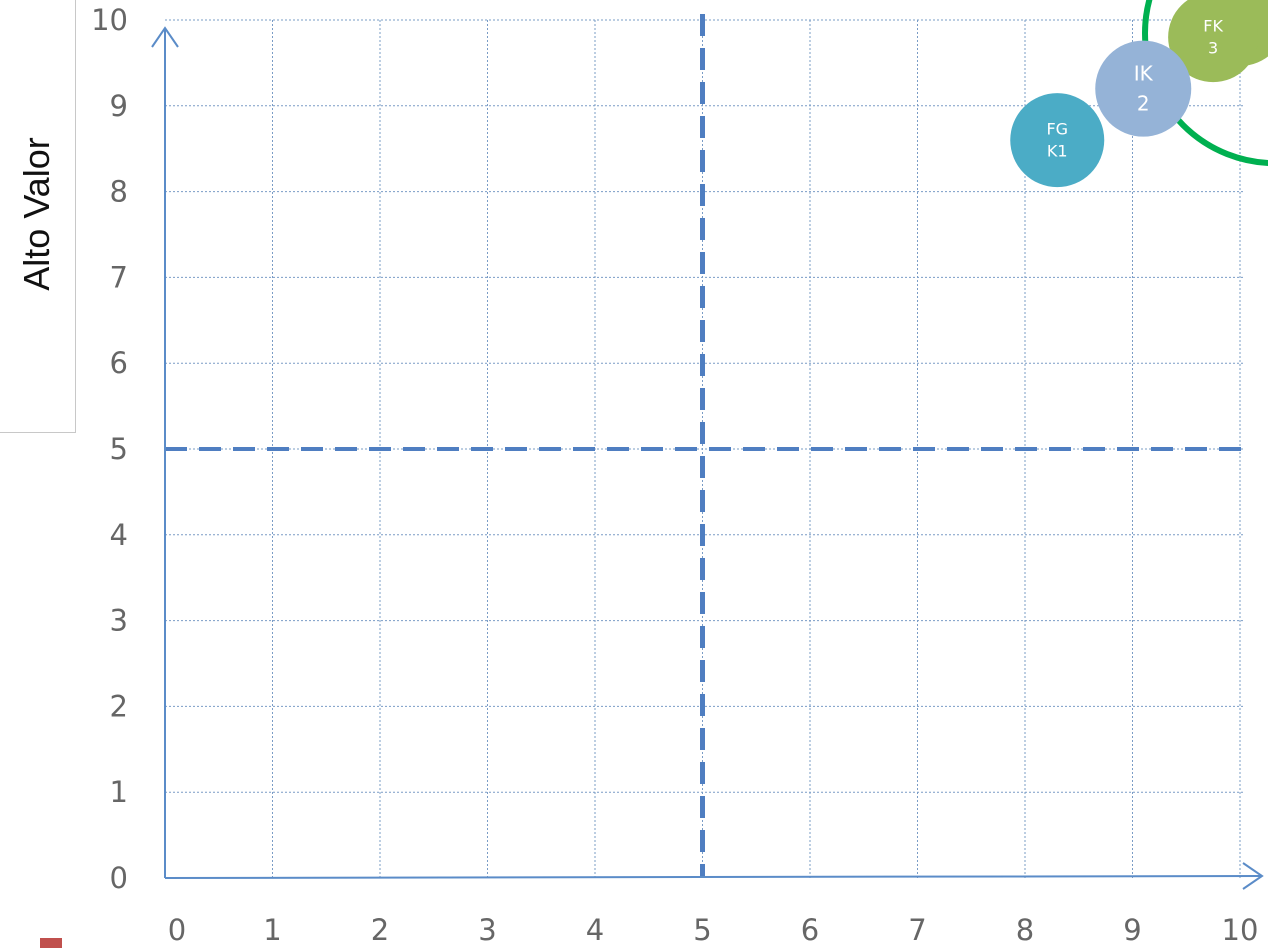 The height and width of the screenshot is (948, 1268). What do you see at coordinates (487, 930) in the screenshot?
I see `x-tick-label: 3` at bounding box center [487, 930].